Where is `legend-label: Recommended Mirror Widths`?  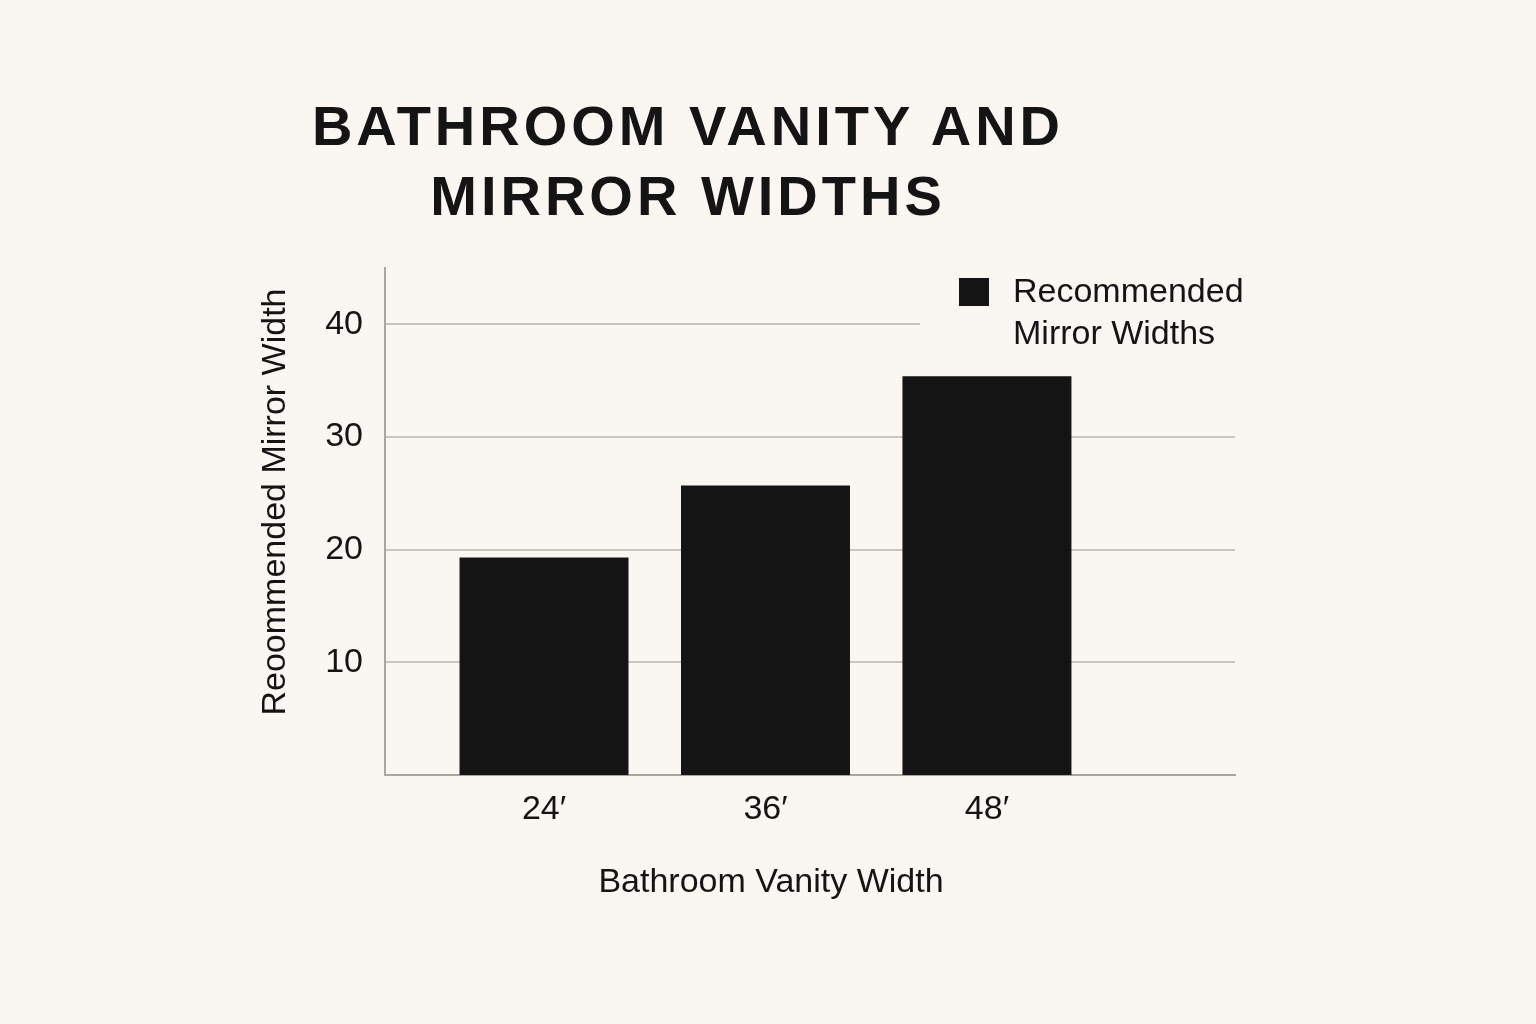 legend-label: Recommended Mirror Widths is located at coordinates (1129, 311).